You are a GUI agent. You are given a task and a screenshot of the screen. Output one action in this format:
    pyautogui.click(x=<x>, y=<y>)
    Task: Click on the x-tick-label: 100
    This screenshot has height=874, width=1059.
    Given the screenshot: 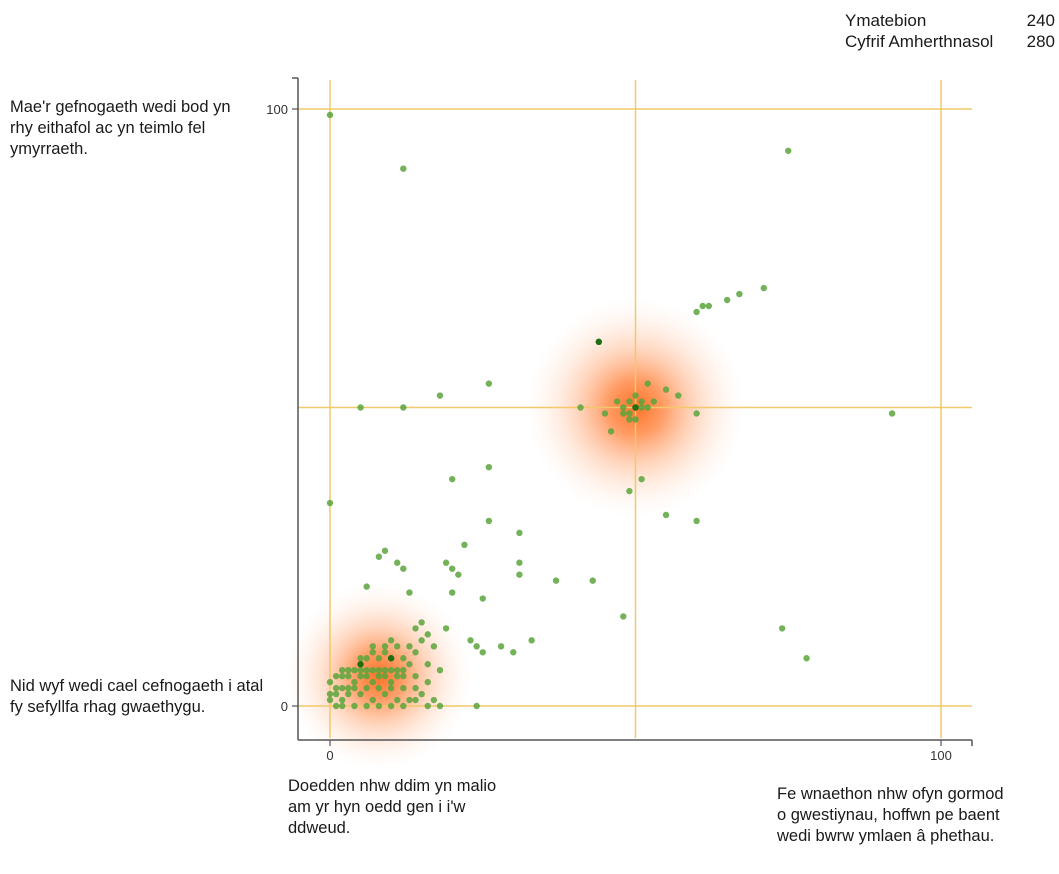 What is the action you would take?
    pyautogui.click(x=941, y=755)
    